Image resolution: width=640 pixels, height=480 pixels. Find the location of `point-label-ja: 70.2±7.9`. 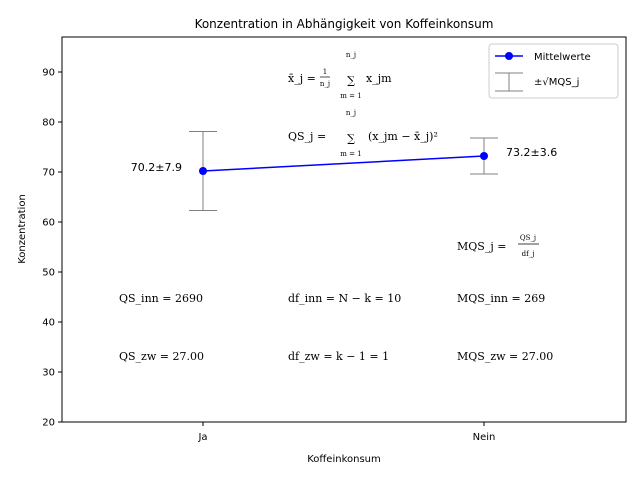

point-label-ja: 70.2±7.9 is located at coordinates (156, 167).